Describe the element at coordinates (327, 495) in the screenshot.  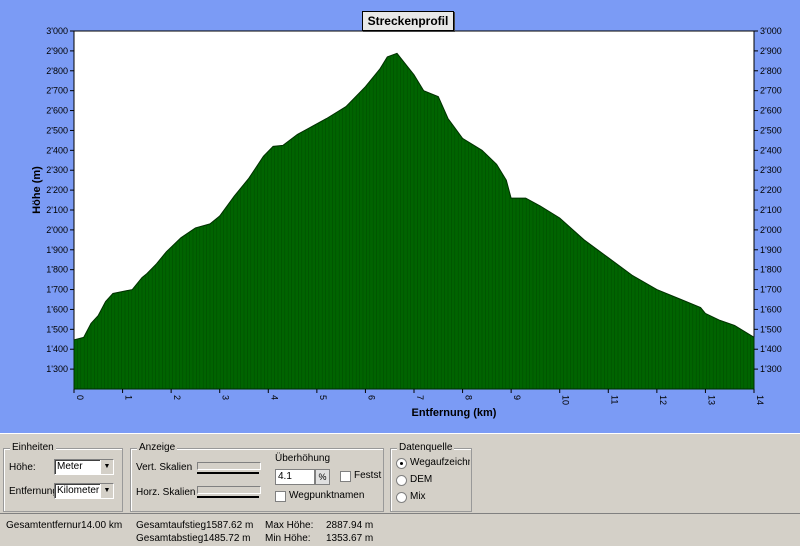
I see `wegpunktnamen-label: Wegpunktnamen` at that location.